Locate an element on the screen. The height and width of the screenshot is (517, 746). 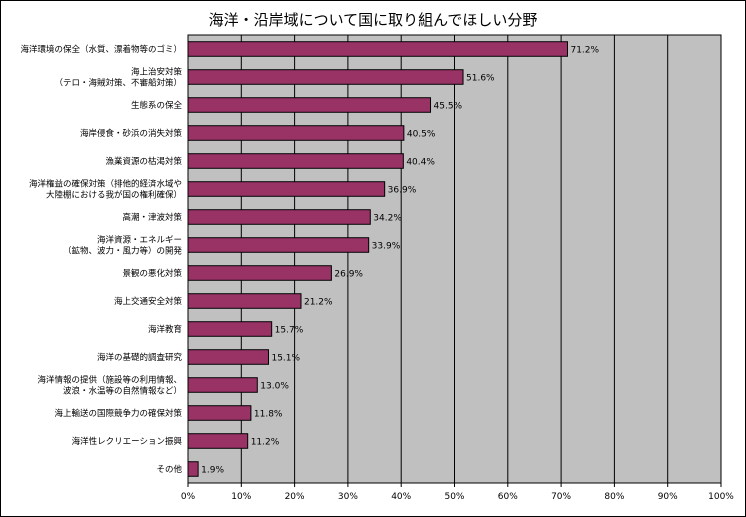
value-label: 40.5% is located at coordinates (421, 135).